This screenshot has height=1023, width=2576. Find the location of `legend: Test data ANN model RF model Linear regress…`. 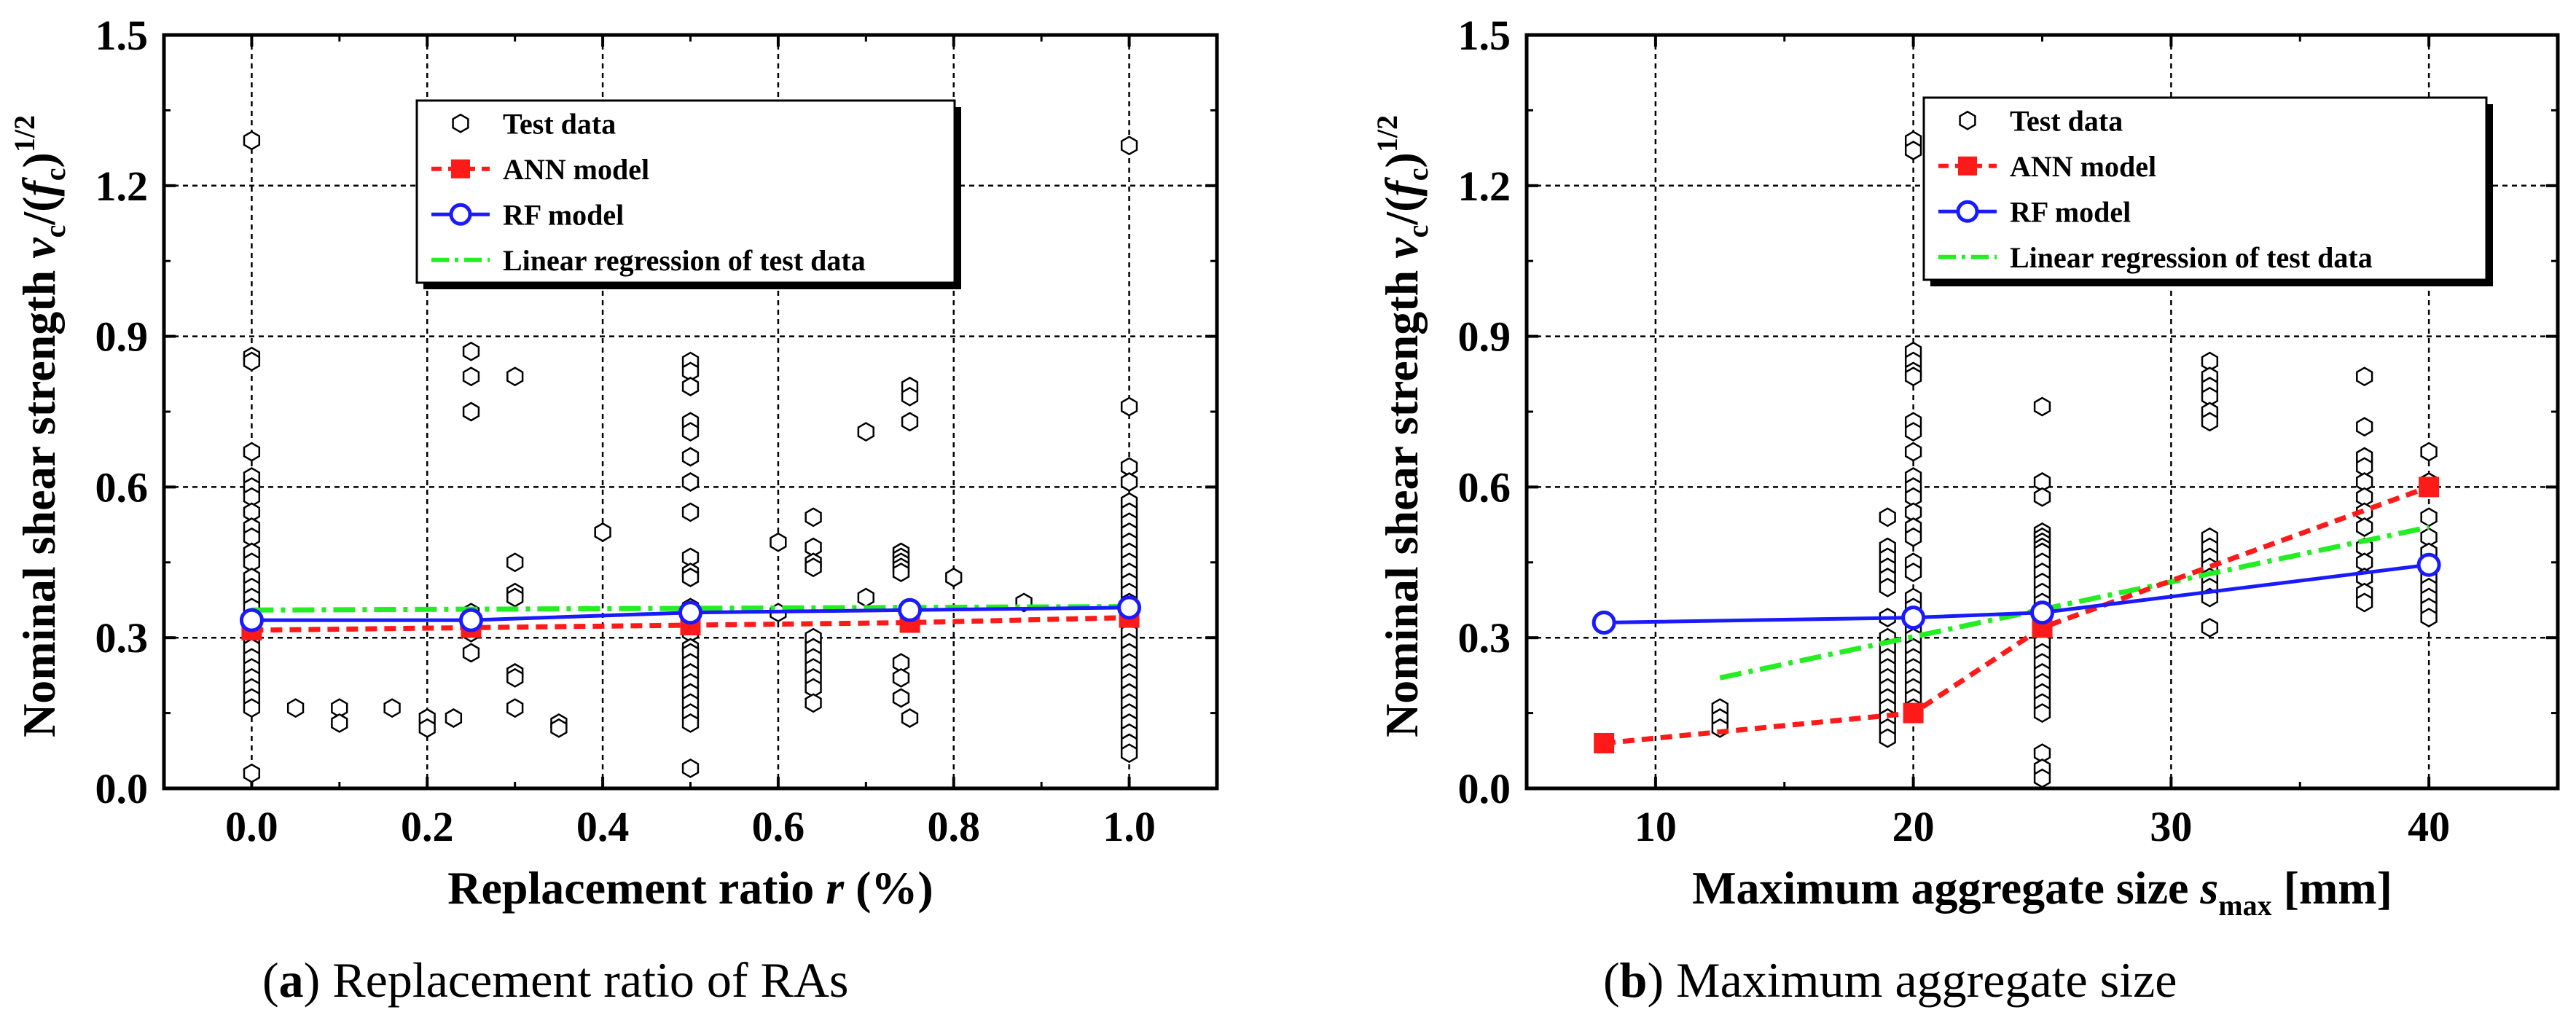

legend: Test data ANN model RF model Linear regress… is located at coordinates (688, 194).